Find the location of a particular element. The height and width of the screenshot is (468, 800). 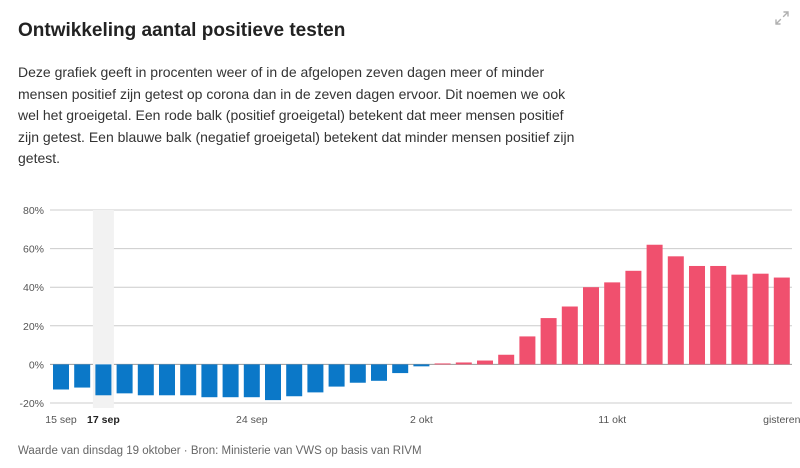

bar-12-okt is located at coordinates (633, 317).